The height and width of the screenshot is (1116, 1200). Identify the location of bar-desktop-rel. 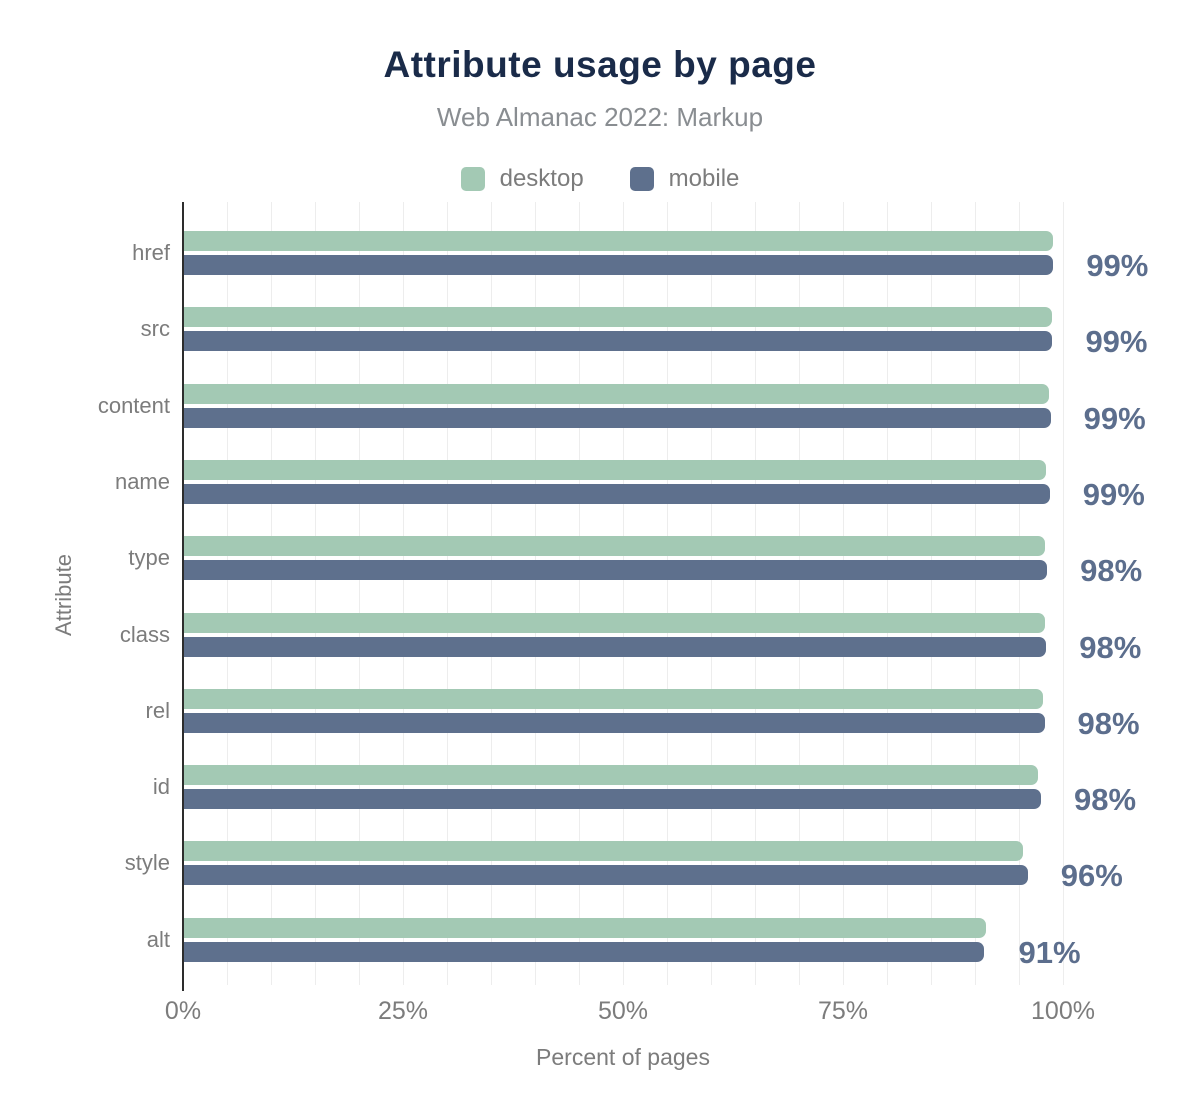
(613, 698).